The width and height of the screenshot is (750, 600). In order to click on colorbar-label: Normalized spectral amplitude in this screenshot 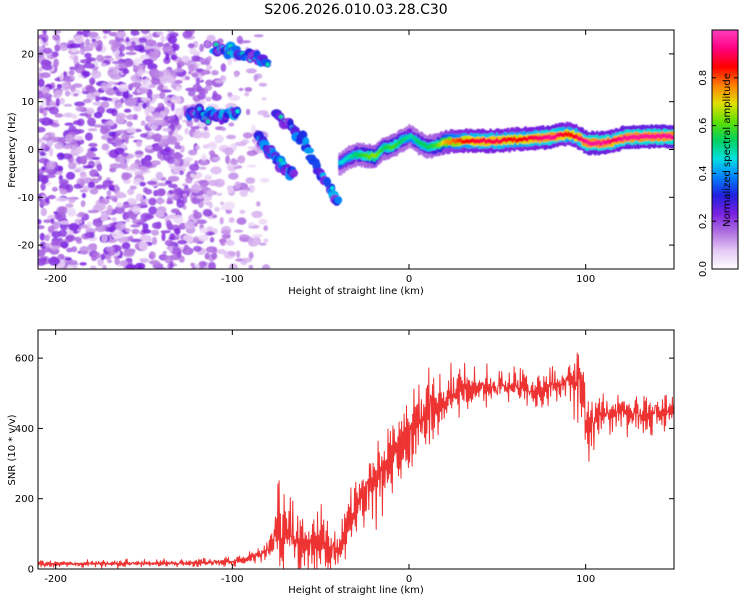, I will do `click(727, 150)`.